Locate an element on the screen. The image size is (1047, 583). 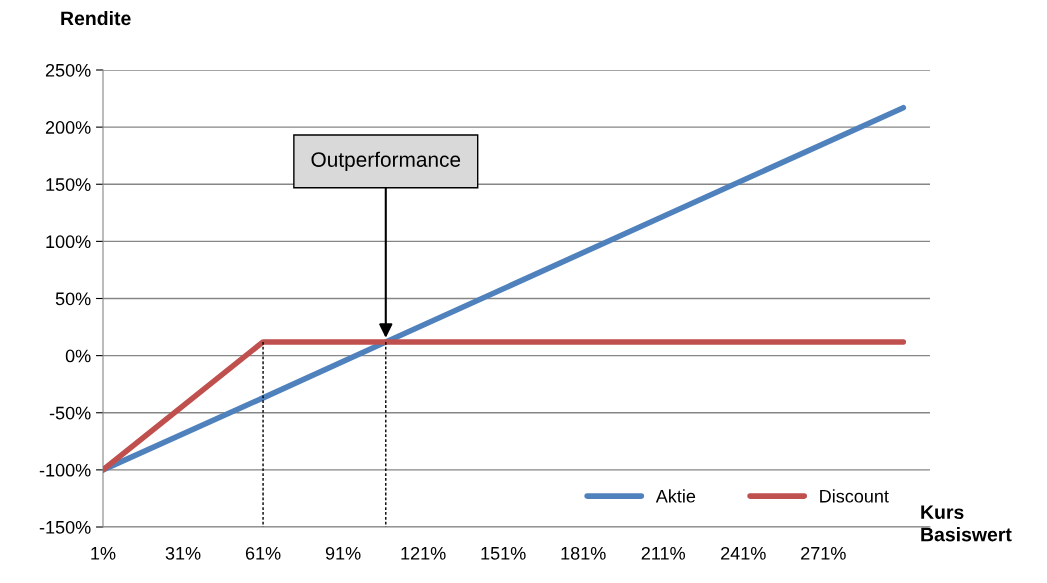
legend-label: Aktie is located at coordinates (675, 496).